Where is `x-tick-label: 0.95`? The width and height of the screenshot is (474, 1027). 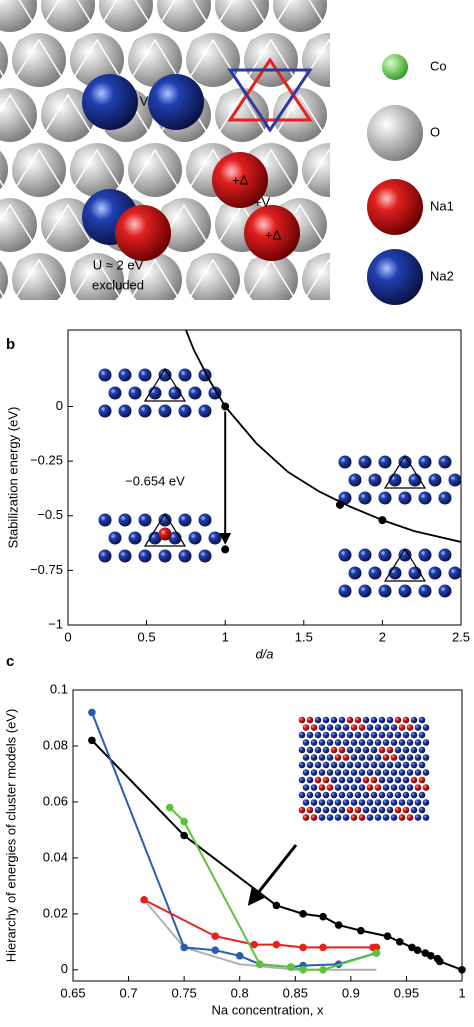
x-tick-label: 0.95 is located at coordinates (406, 992).